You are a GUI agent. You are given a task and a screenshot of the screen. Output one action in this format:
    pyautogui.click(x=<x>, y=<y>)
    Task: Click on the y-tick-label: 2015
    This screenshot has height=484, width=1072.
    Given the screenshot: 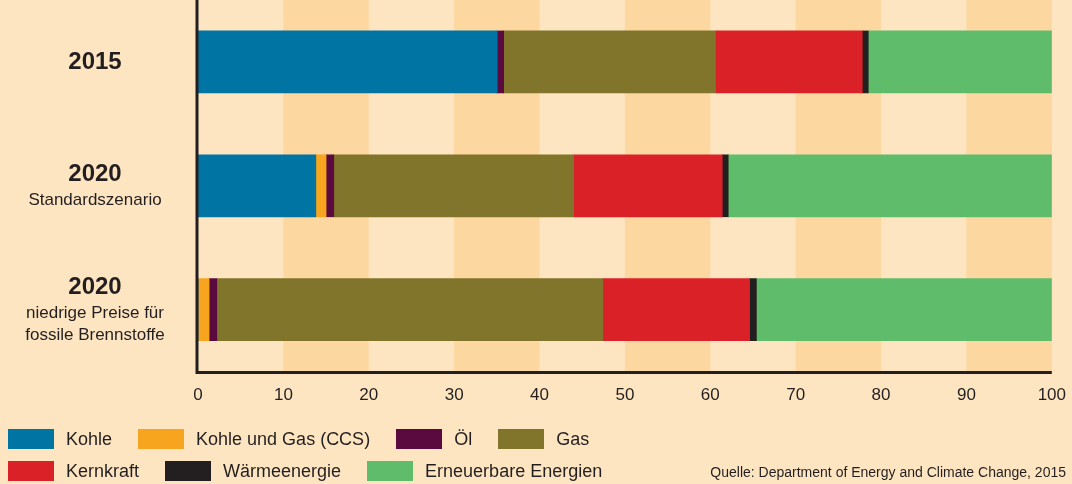 What is the action you would take?
    pyautogui.click(x=95, y=60)
    